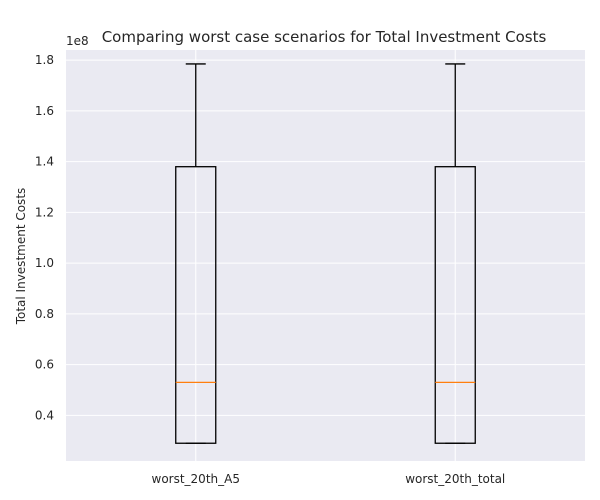 The height and width of the screenshot is (500, 600). I want to click on y-axis-label: Total Investment Costs, so click(21, 257).